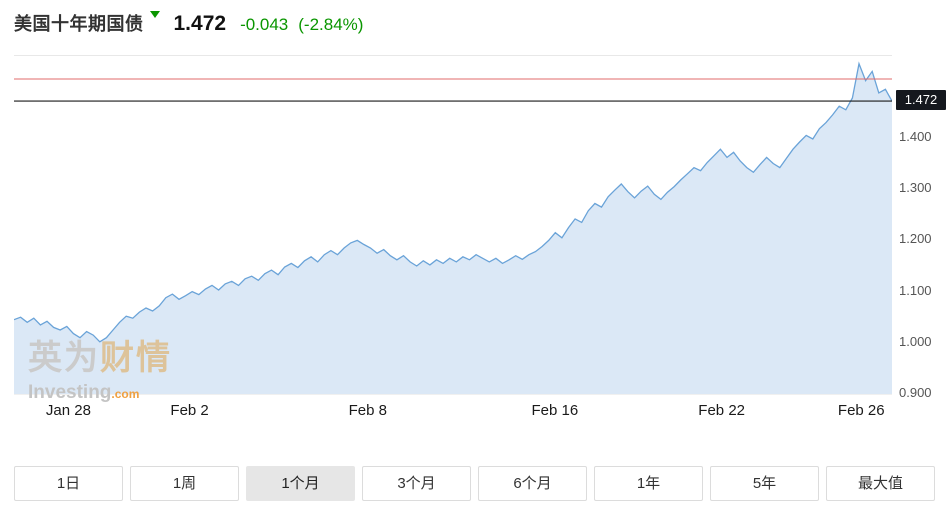 This screenshot has height=509, width=949. What do you see at coordinates (861, 410) in the screenshot?
I see `x-axis-label: Feb 26` at bounding box center [861, 410].